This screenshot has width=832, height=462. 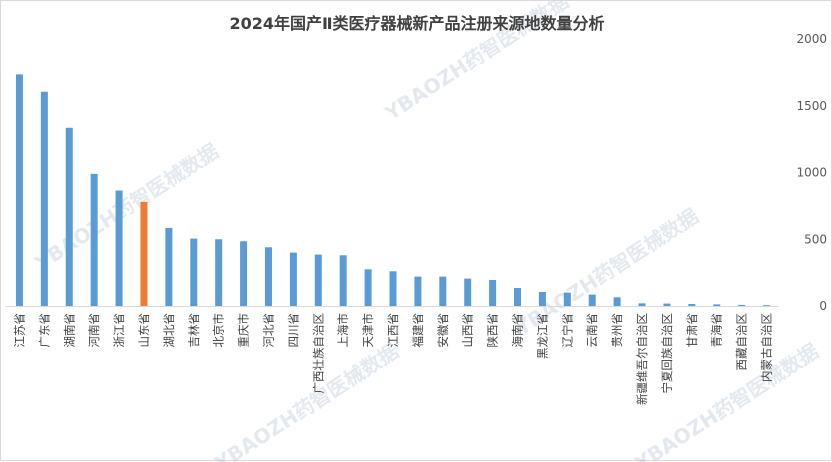 I want to click on chart-title: 2024年国产Ⅱ类医疗器械新产品注册来源地数量分析, so click(x=416, y=23).